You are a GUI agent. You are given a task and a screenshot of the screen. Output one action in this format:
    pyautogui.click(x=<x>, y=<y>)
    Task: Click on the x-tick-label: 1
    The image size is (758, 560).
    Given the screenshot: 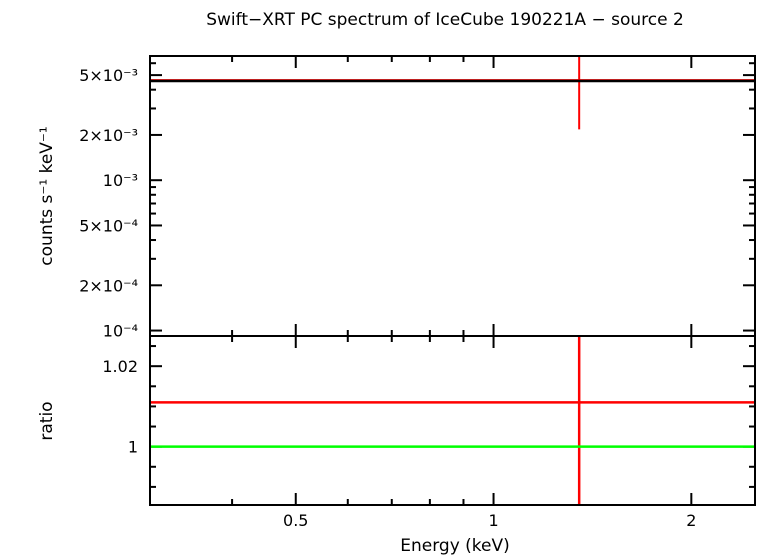 What is the action you would take?
    pyautogui.click(x=493, y=520)
    